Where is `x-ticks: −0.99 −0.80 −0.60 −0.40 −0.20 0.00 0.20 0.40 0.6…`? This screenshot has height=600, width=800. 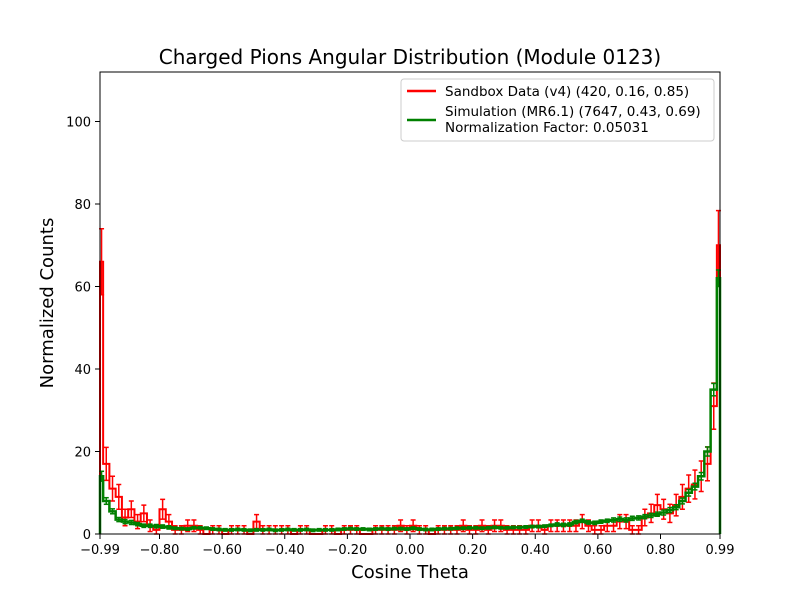
x-ticks: −0.99 −0.80 −0.60 −0.40 −0.20 0.00 0.20 0.40 0.6… is located at coordinates (407, 546).